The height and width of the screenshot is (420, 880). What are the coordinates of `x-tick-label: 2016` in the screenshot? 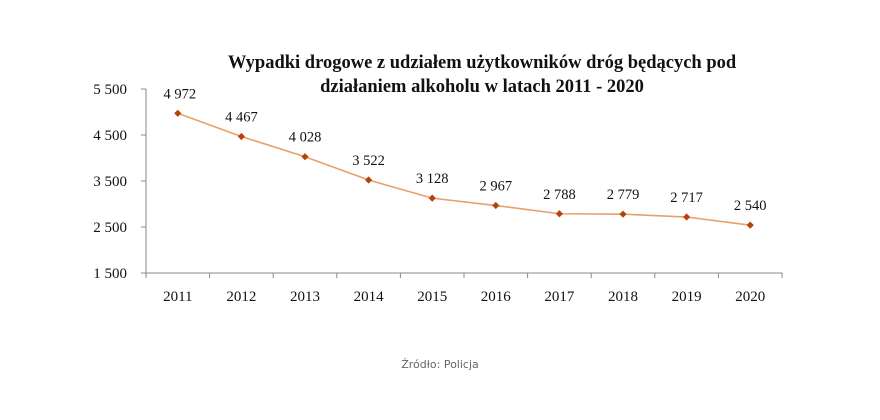 It's located at (496, 297).